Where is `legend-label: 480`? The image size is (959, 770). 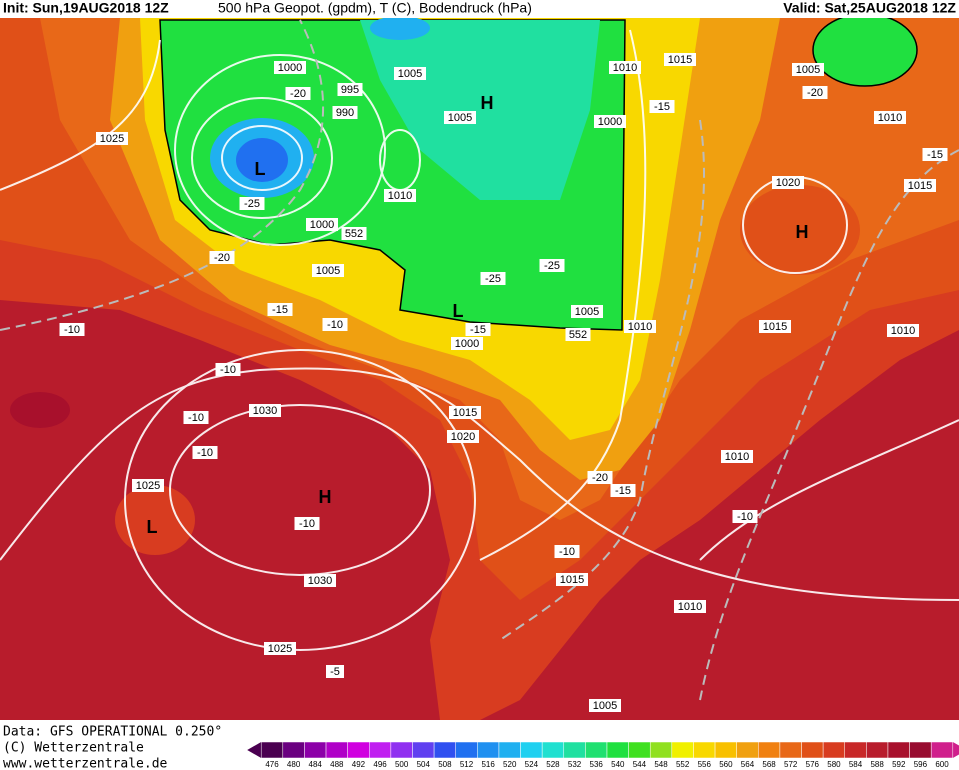
legend-label: 480 is located at coordinates (294, 764).